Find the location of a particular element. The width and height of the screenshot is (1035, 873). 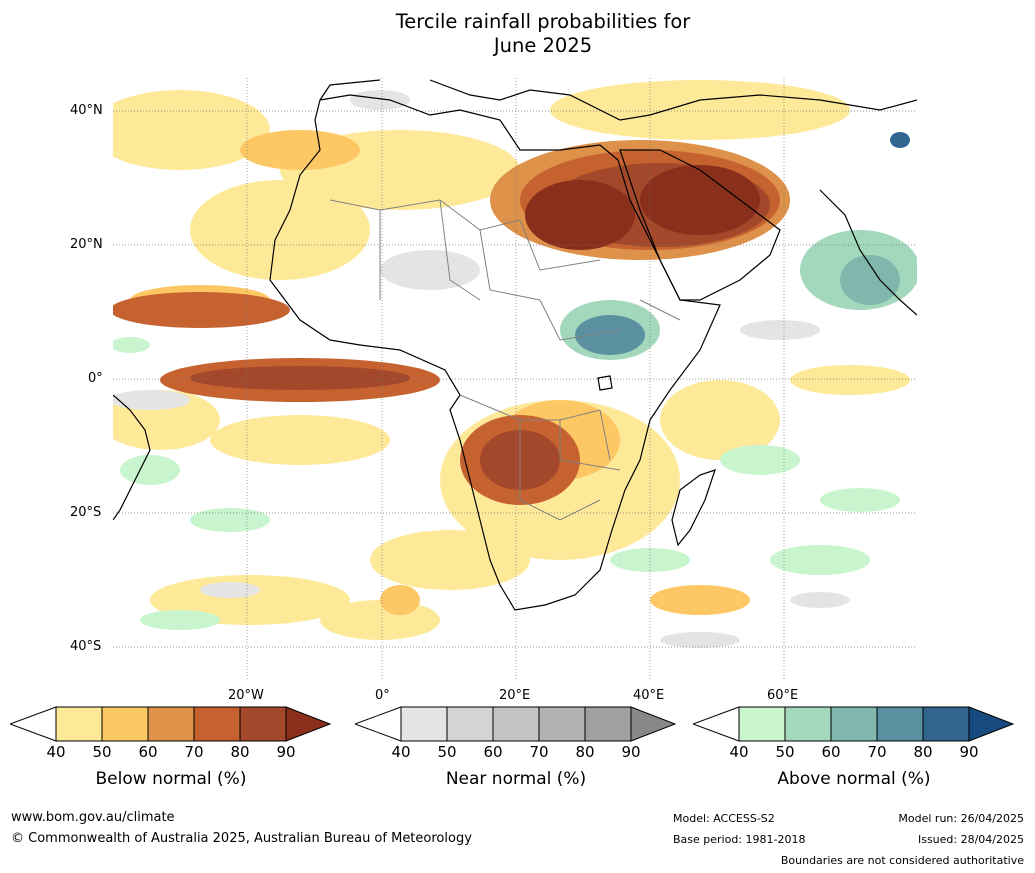

below-70-area is located at coordinates (201, 310).